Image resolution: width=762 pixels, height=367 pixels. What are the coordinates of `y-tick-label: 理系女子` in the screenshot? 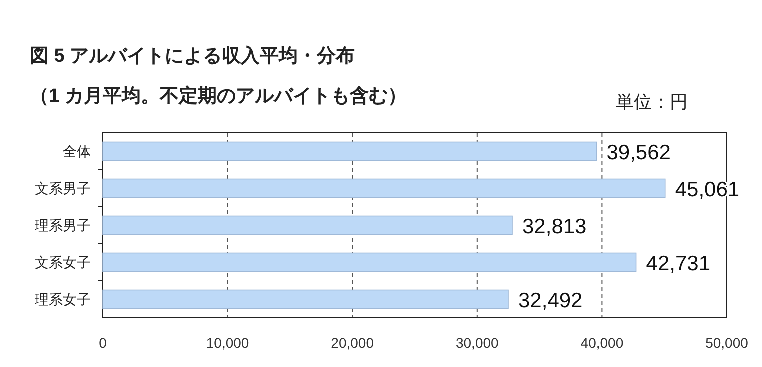 It's located at (63, 300).